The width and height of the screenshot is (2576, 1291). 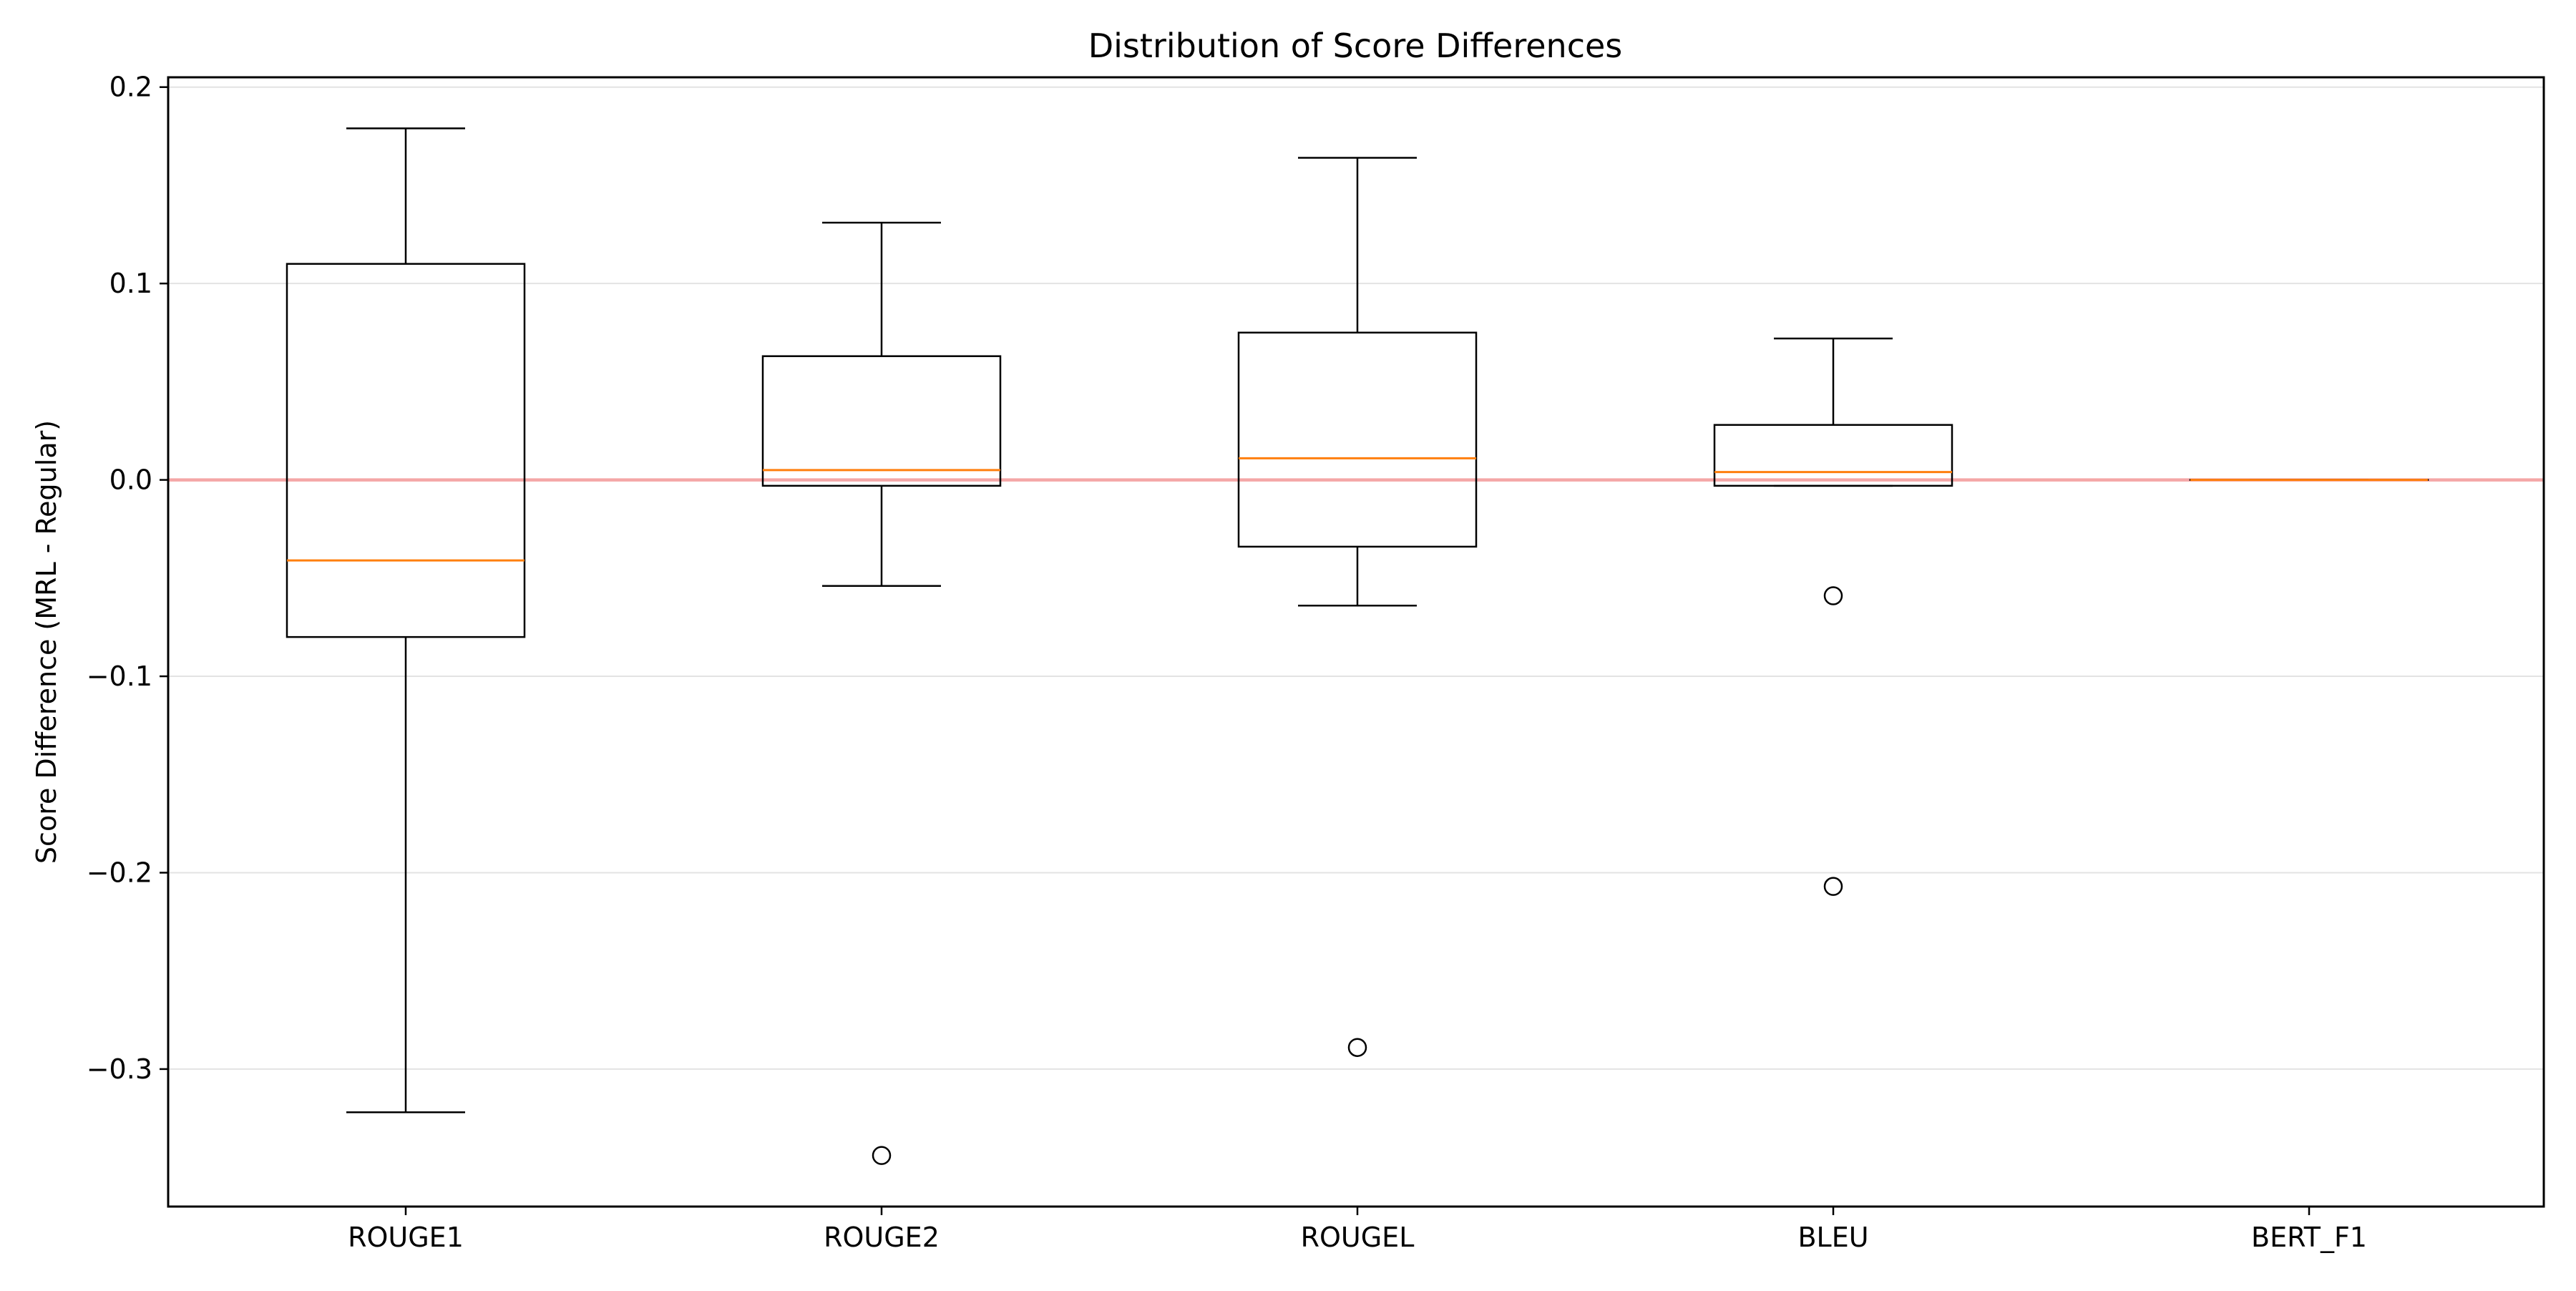 I want to click on x-tick-label: ROUGEL, so click(x=1358, y=1237).